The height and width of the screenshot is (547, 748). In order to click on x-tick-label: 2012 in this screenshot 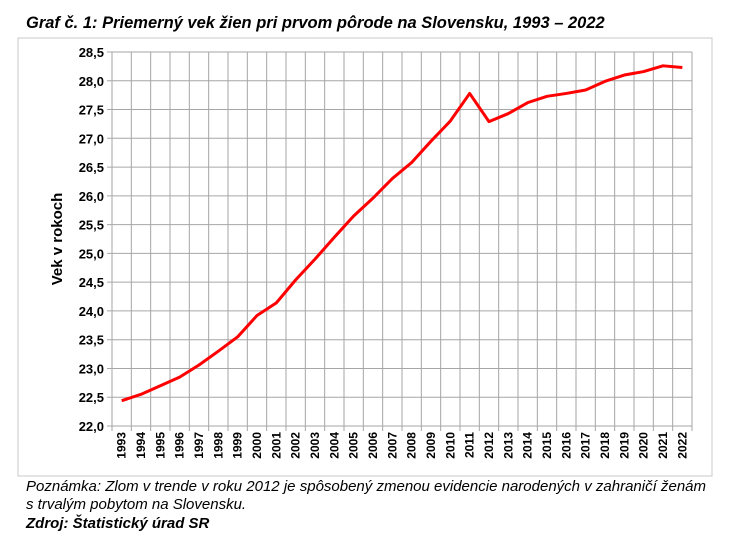, I will do `click(489, 445)`.